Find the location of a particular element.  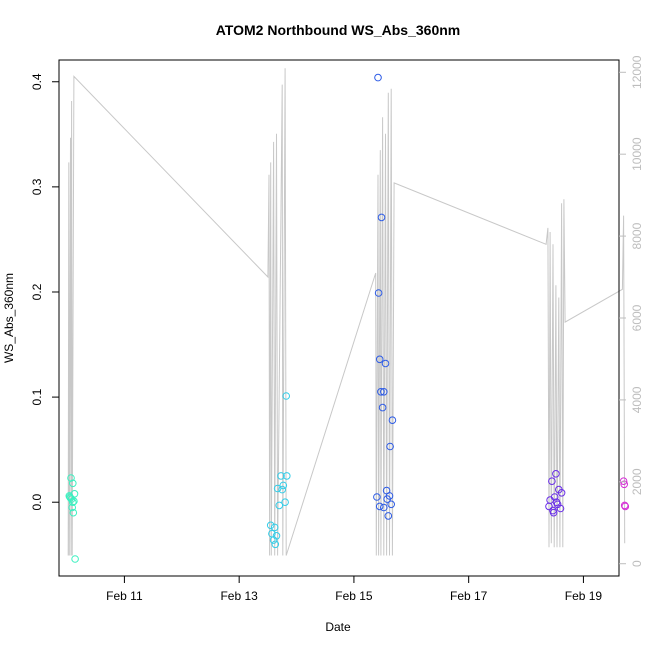

x-axis: Feb 11 Feb 13 Feb 15 Feb 17 Feb 19 is located at coordinates (354, 589).